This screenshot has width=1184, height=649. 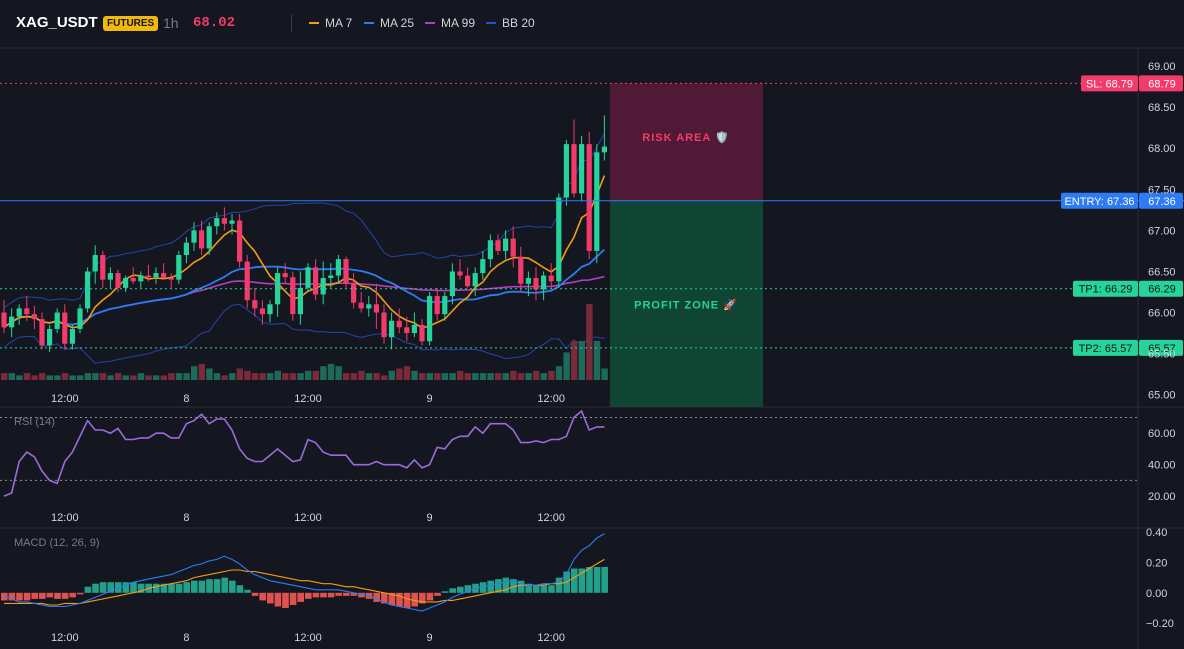 I want to click on bb-upper-line, so click(x=304, y=221).